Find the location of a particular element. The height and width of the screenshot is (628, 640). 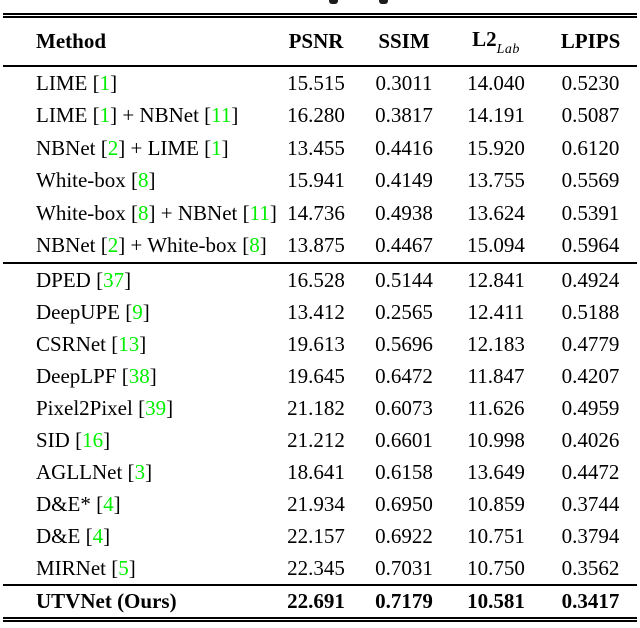

lpips-value-cell: 0.4959 is located at coordinates (590, 407).